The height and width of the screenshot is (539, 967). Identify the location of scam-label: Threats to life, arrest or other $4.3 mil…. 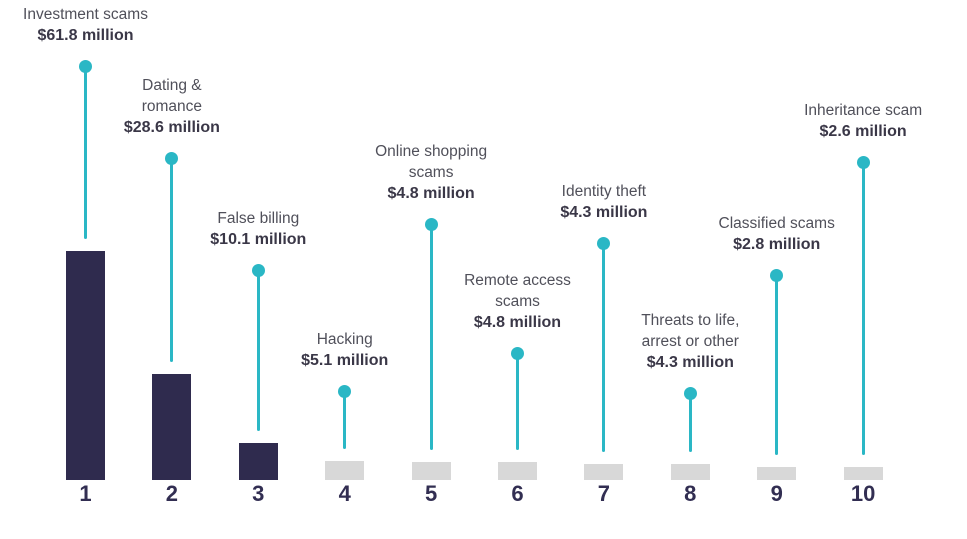
(690, 341).